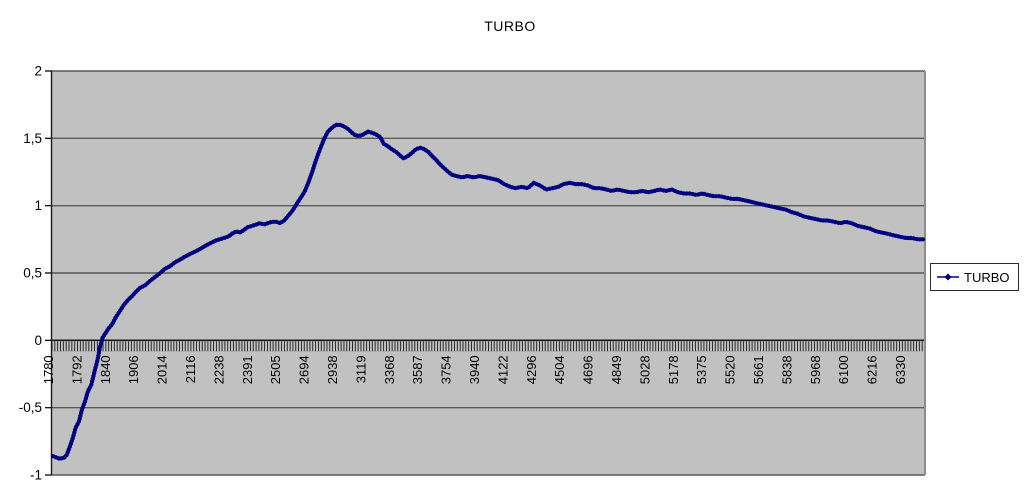 Image resolution: width=1024 pixels, height=499 pixels. Describe the element at coordinates (304, 369) in the screenshot. I see `x-tick-label: 2694` at that location.